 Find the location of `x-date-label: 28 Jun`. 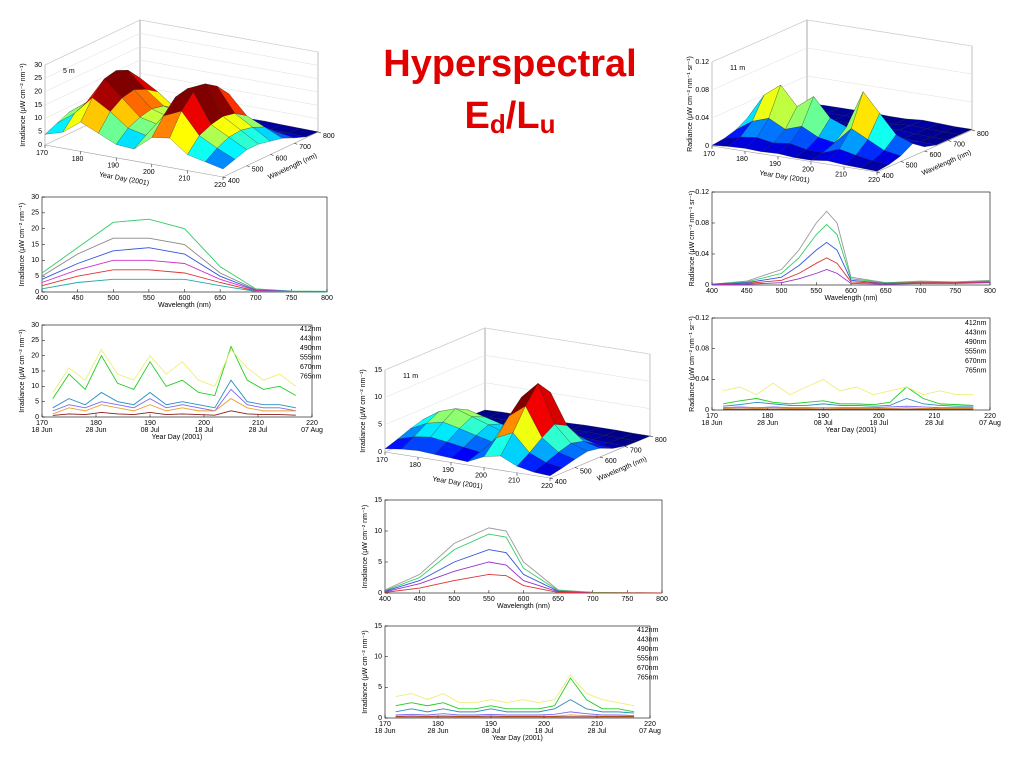

x-date-label: 28 Jun is located at coordinates (767, 423).